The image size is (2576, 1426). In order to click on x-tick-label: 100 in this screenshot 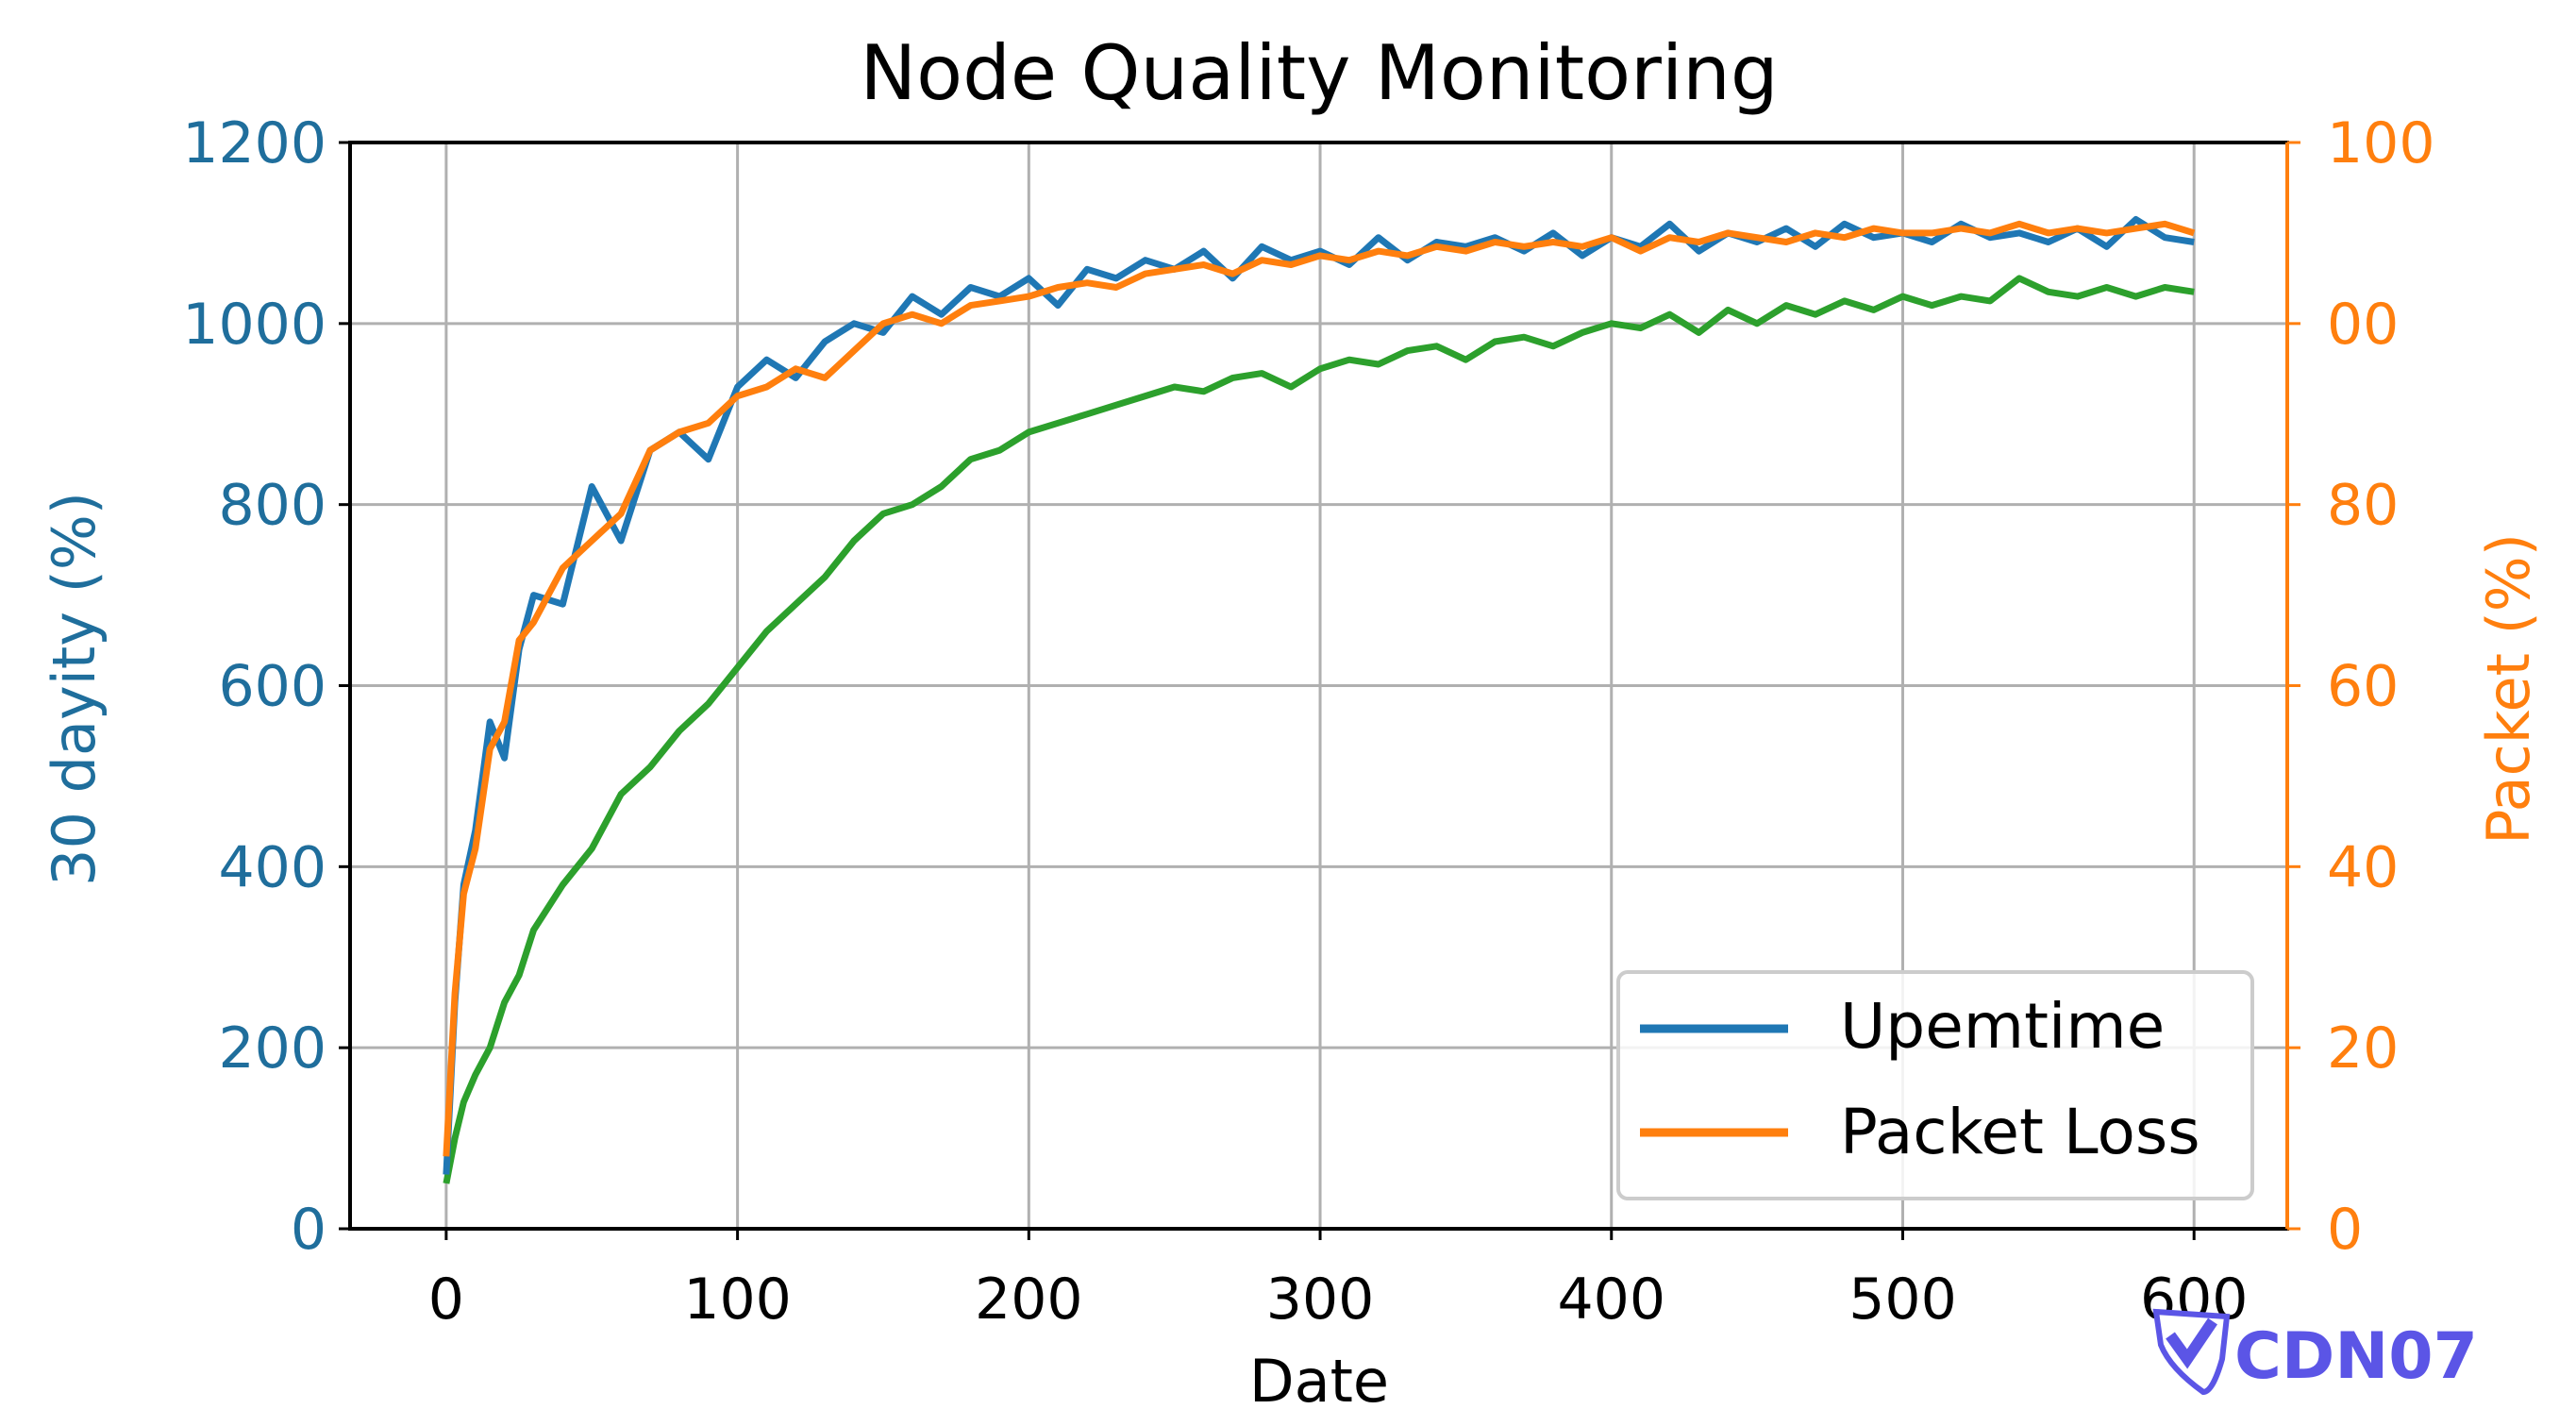, I will do `click(737, 1300)`.